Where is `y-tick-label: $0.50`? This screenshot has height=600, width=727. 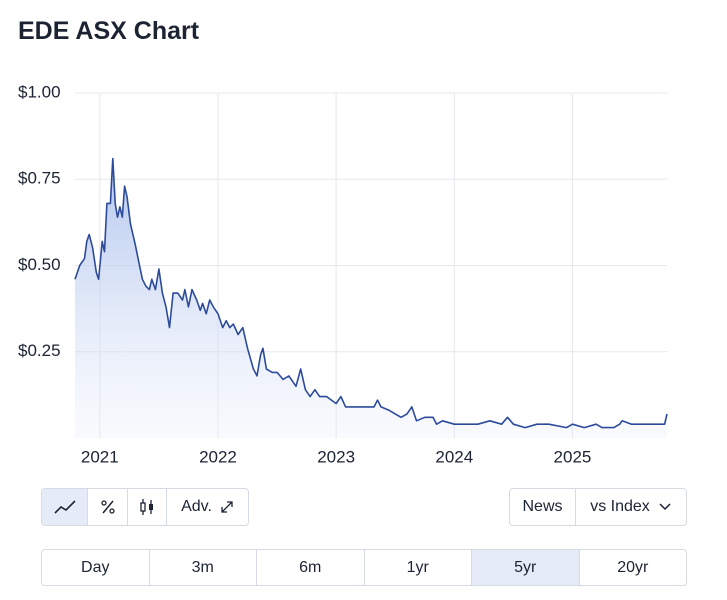 y-tick-label: $0.50 is located at coordinates (39, 264).